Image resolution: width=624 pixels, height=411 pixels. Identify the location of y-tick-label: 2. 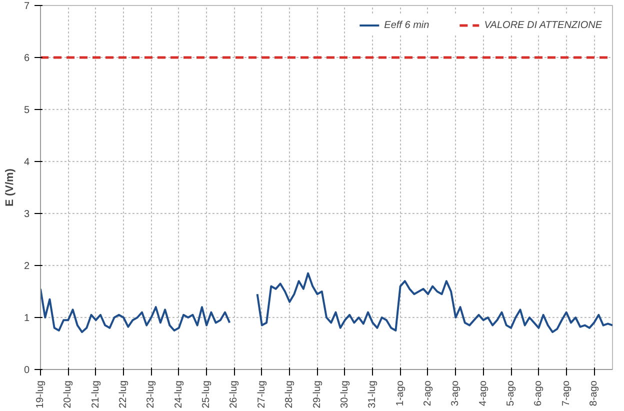
(27, 266).